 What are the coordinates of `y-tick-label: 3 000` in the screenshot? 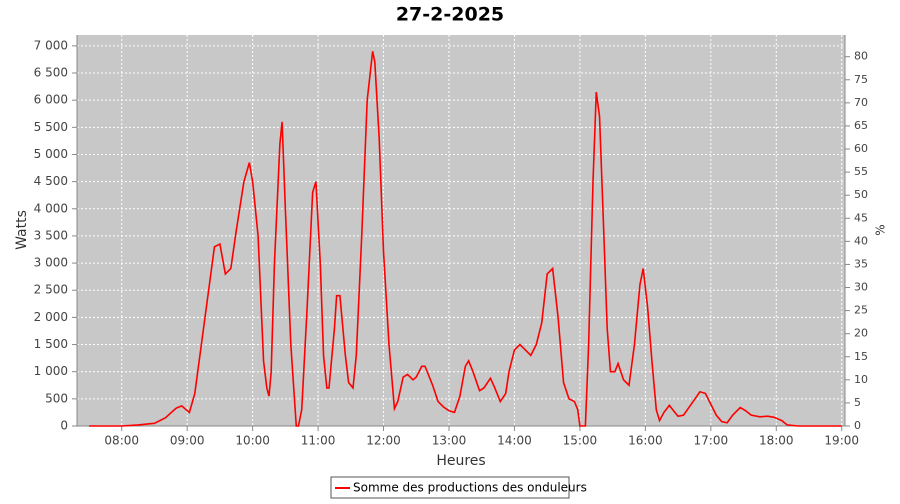 It's located at (51, 263).